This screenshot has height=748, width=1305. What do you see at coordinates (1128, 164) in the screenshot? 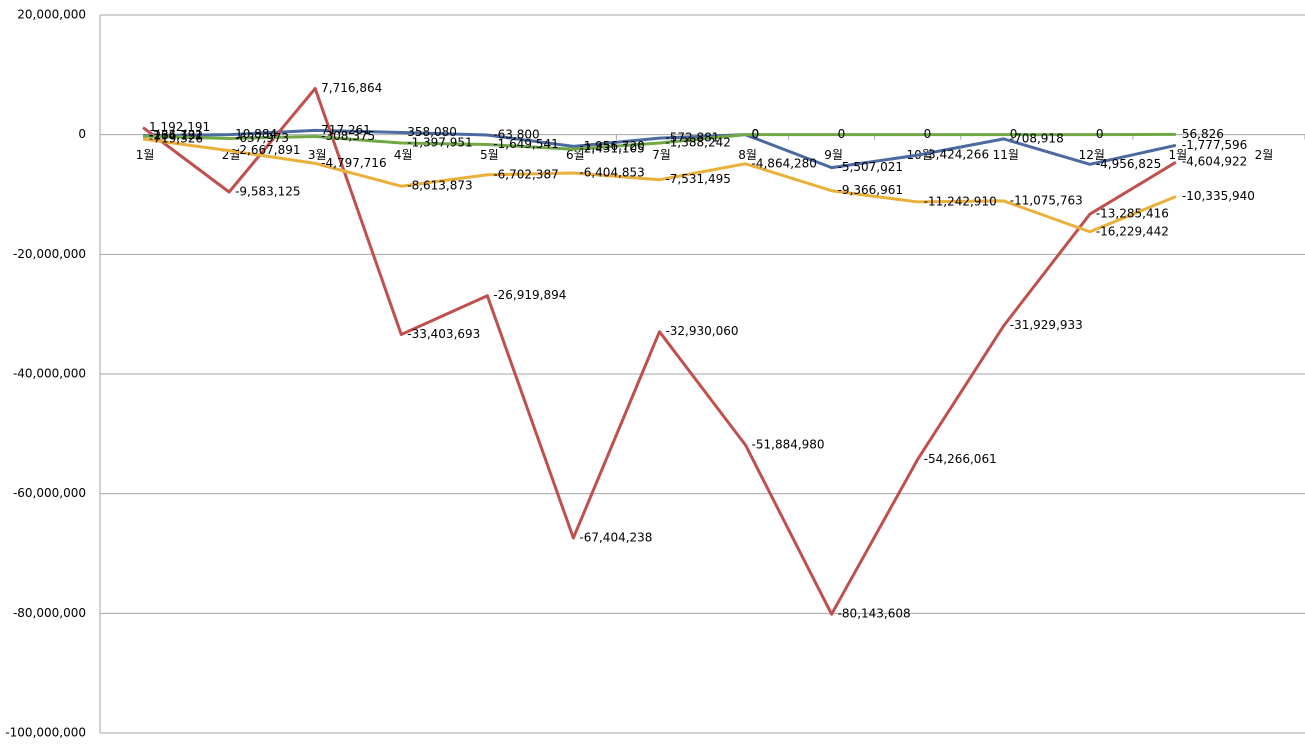
I see `data-label: -4,956,825` at bounding box center [1128, 164].